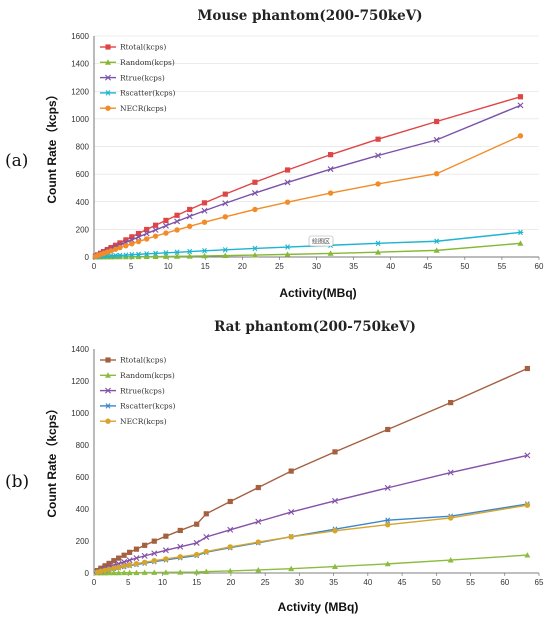  What do you see at coordinates (315, 327) in the screenshot?
I see `chart-title-b: Rat phantom(200-750keV)` at bounding box center [315, 327].